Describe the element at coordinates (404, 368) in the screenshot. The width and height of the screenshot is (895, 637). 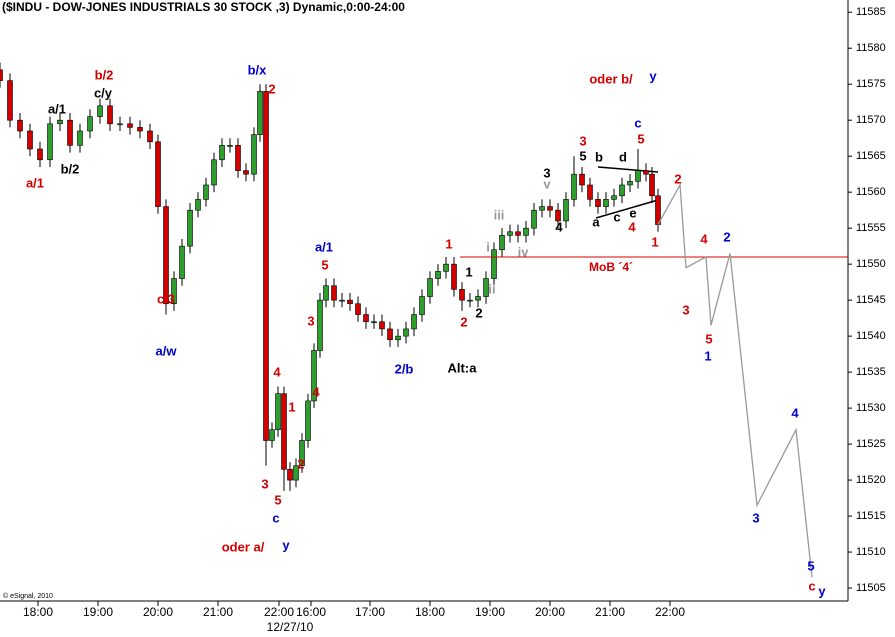
I see `wave-label: 2/b` at that location.